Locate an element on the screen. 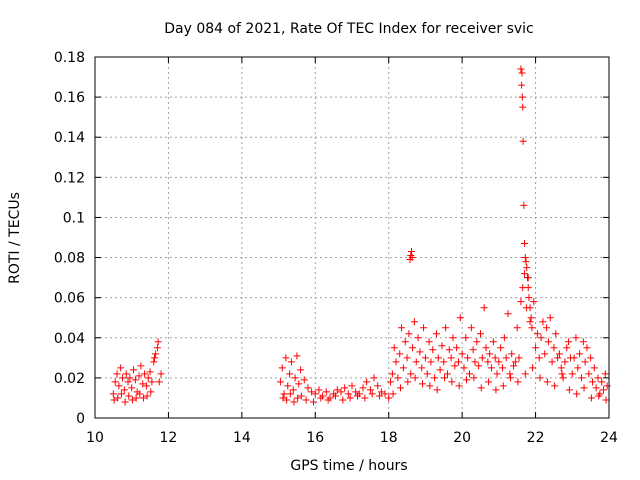  y-tick-label: 0.04 is located at coordinates (69, 339).